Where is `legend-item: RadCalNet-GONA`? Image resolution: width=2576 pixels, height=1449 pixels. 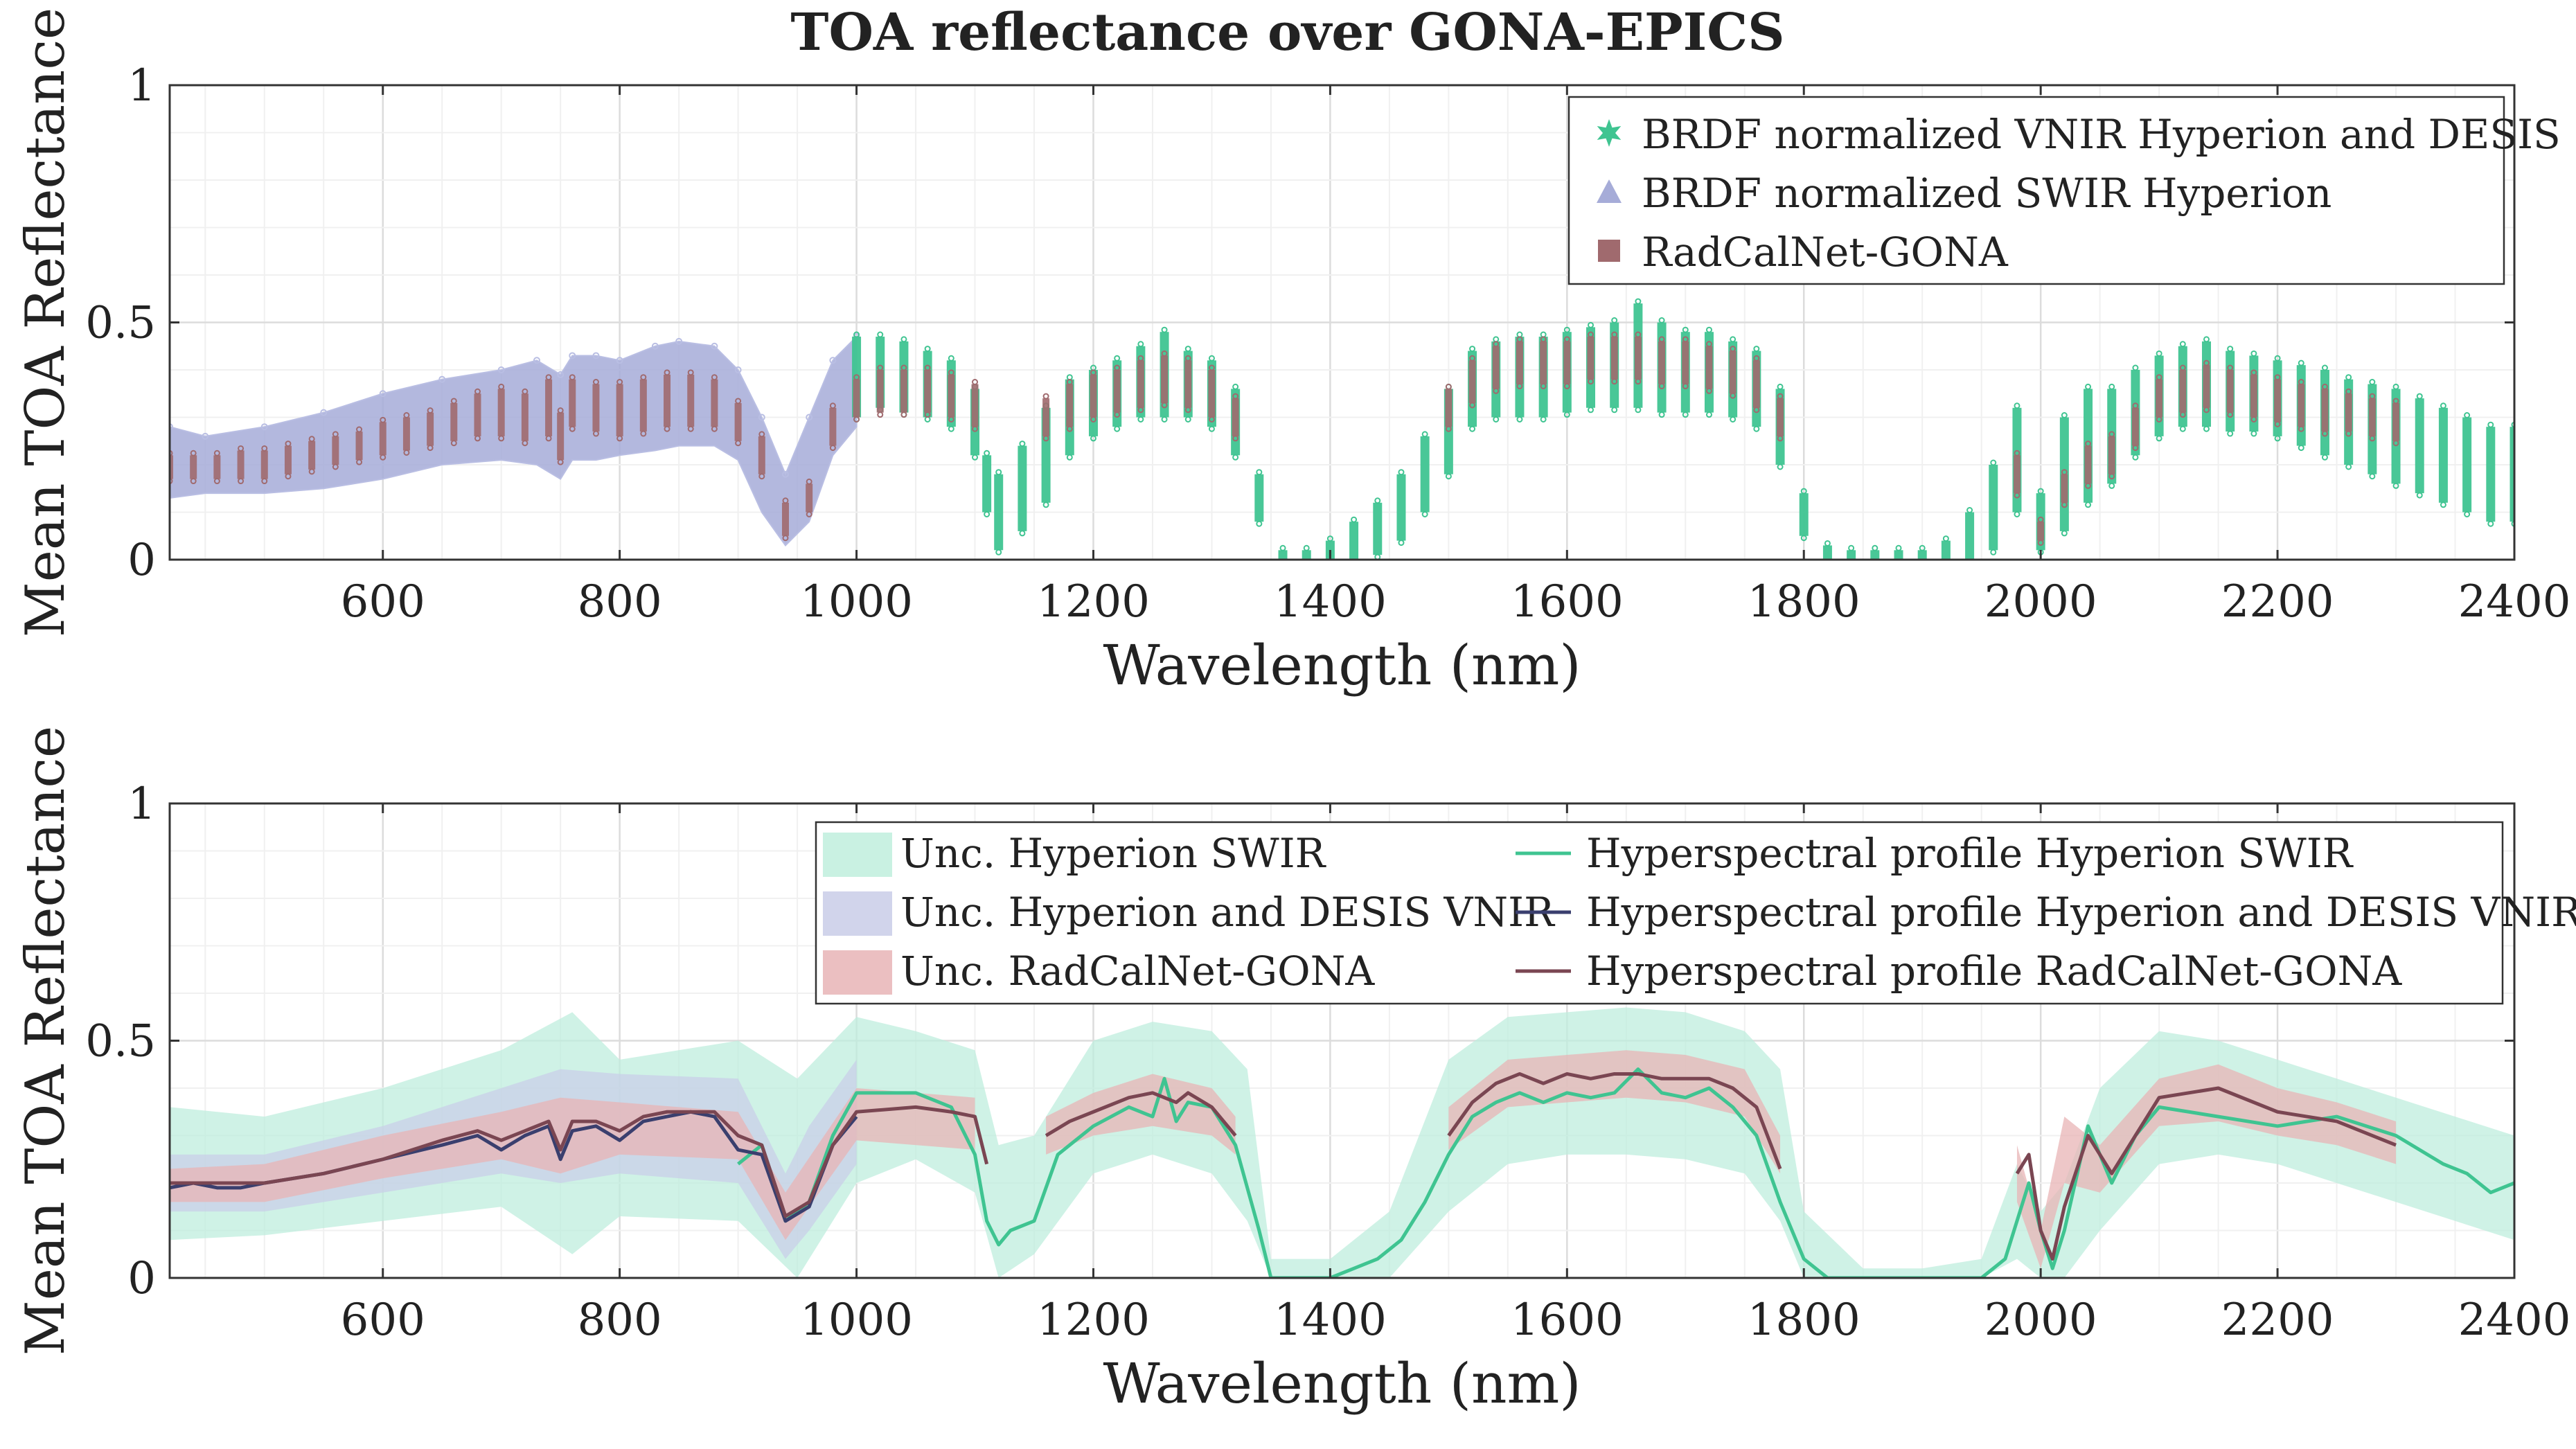 legend-item: RadCalNet-GONA is located at coordinates (1803, 252).